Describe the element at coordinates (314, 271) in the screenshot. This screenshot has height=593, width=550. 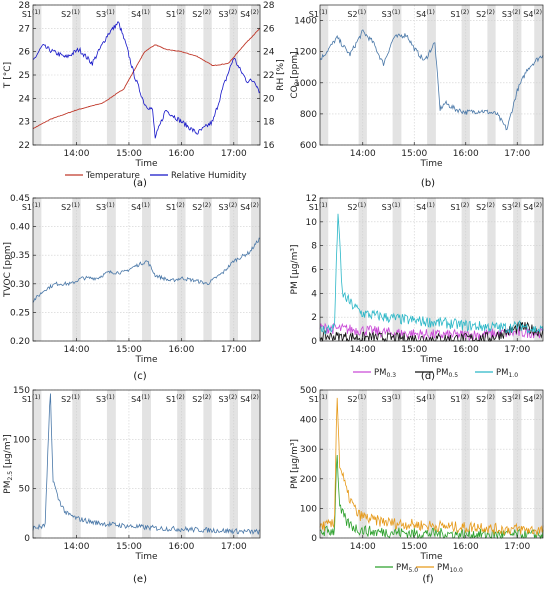
I see `y-tick-label: 6` at that location.